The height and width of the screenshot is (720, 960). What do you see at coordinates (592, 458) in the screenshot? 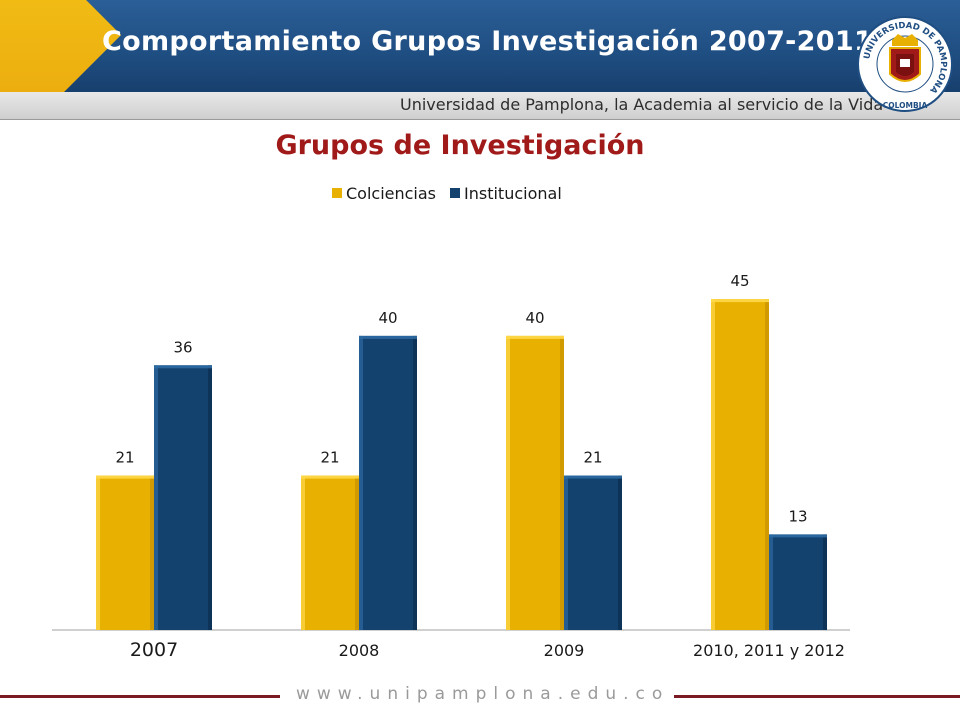
I see `data-label-institucional-2: 21` at bounding box center [592, 458].